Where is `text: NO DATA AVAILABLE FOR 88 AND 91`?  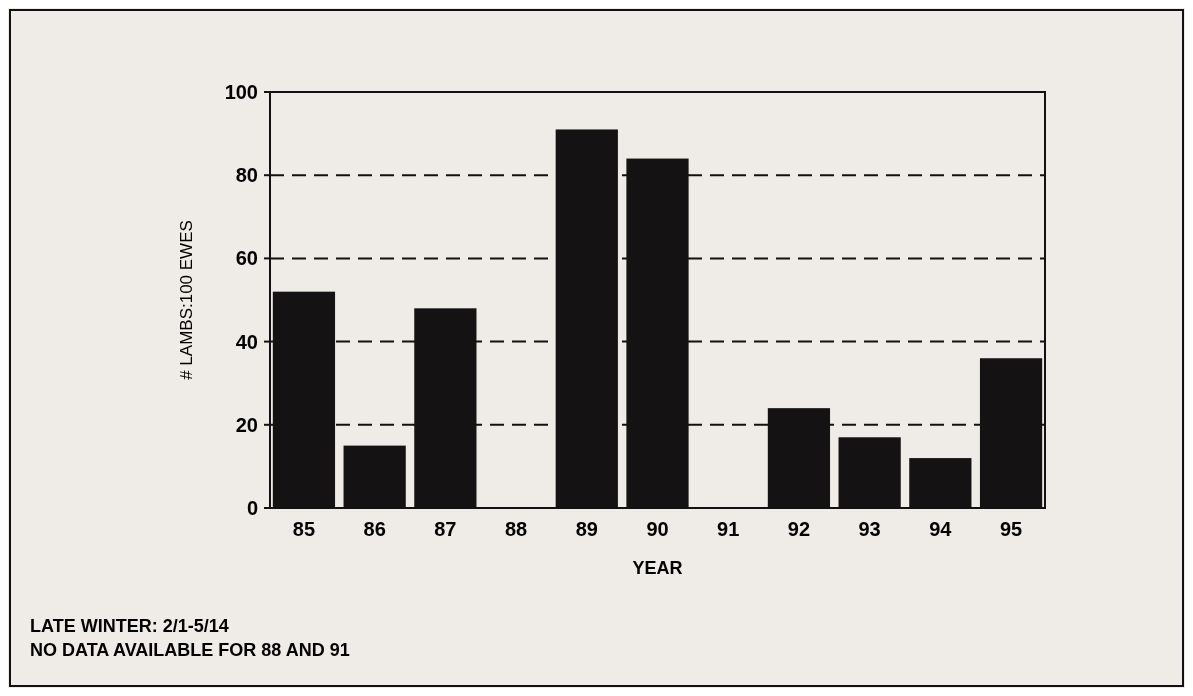 text: NO DATA AVAILABLE FOR 88 AND 91 is located at coordinates (190, 650).